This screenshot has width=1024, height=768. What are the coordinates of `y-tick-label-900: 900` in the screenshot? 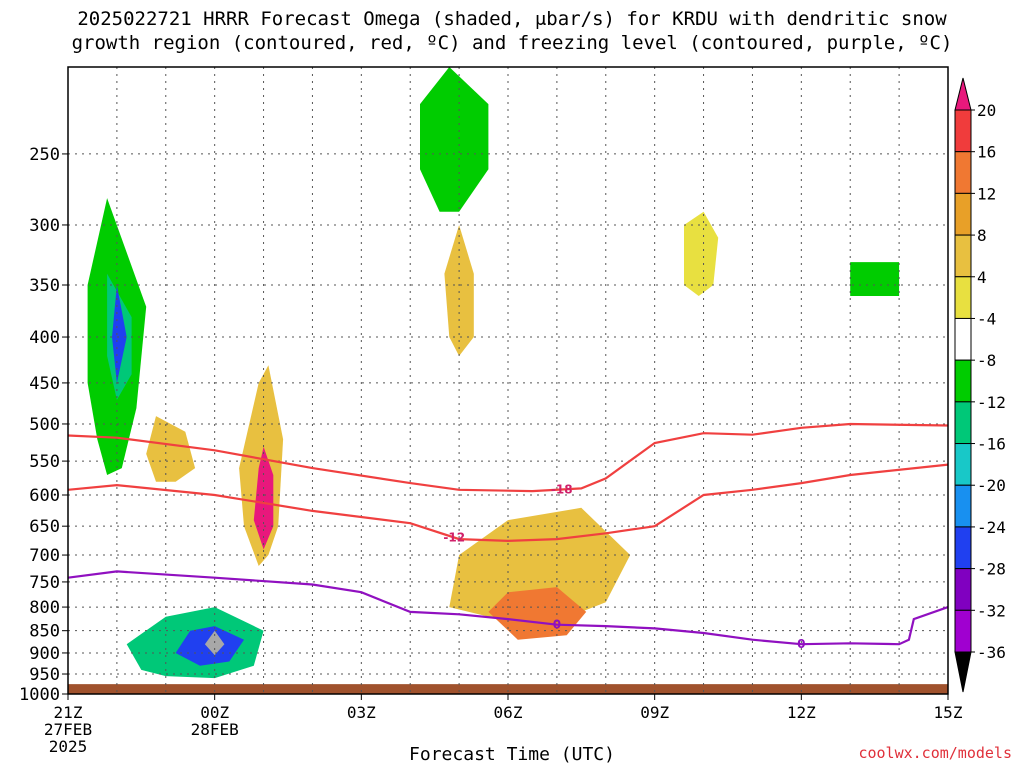 It's located at (44, 654).